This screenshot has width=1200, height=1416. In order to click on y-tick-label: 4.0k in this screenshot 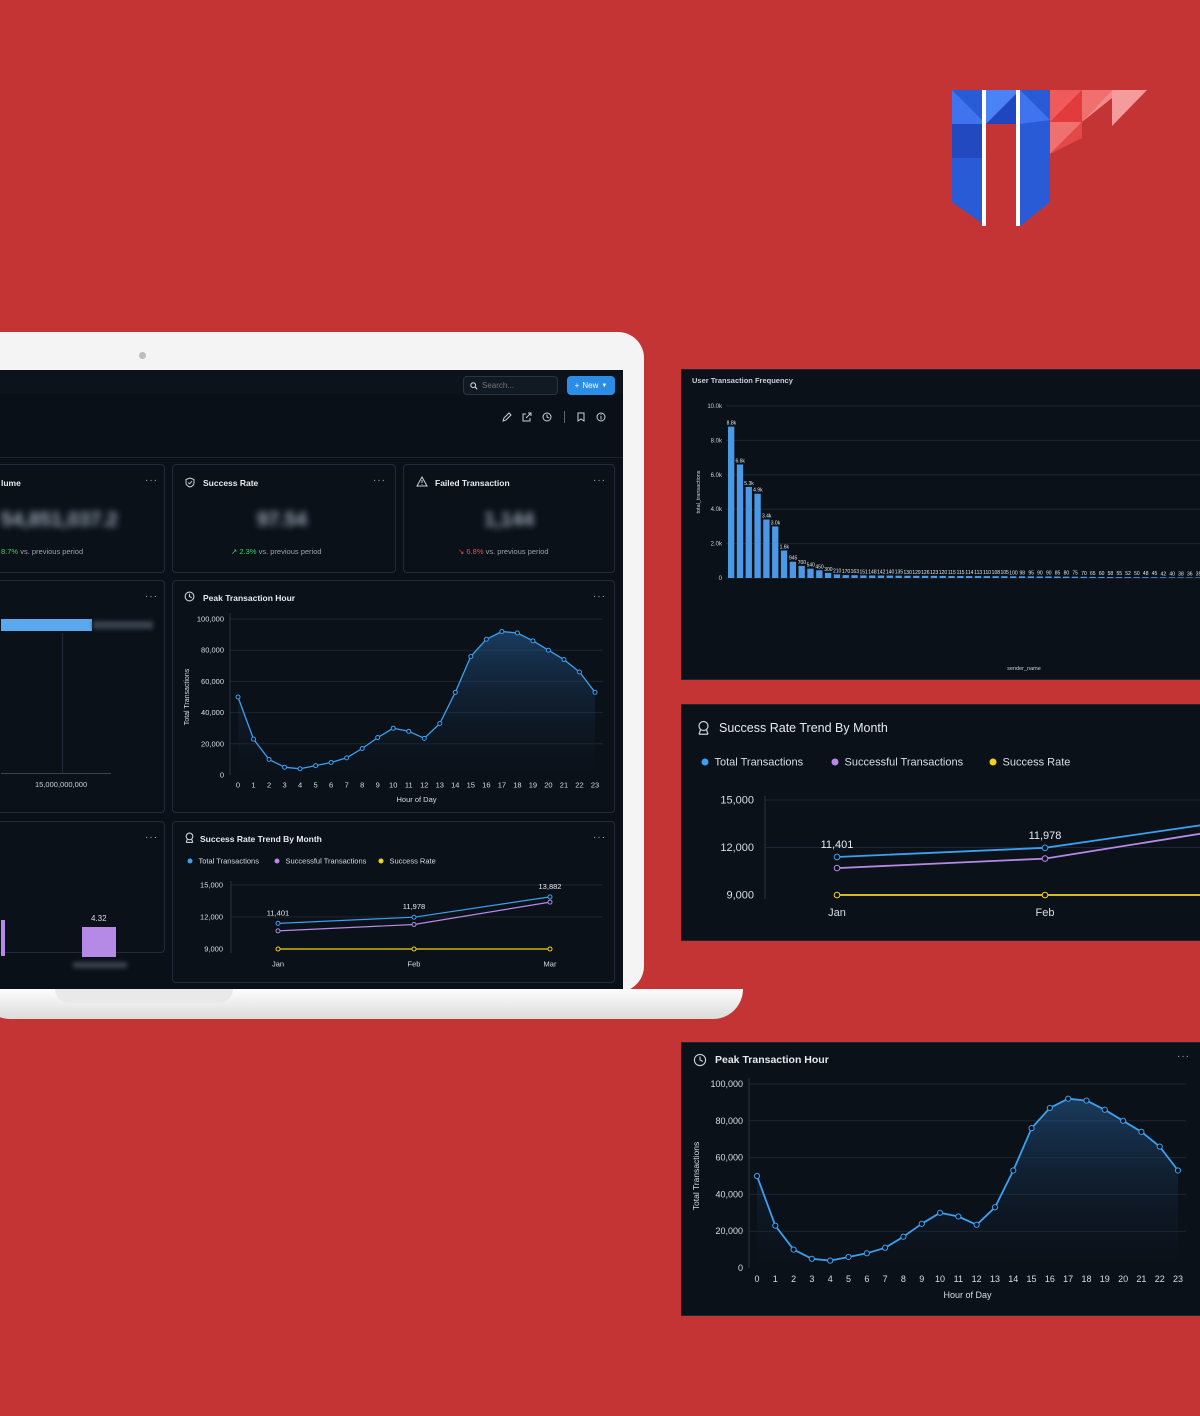, I will do `click(717, 510)`.